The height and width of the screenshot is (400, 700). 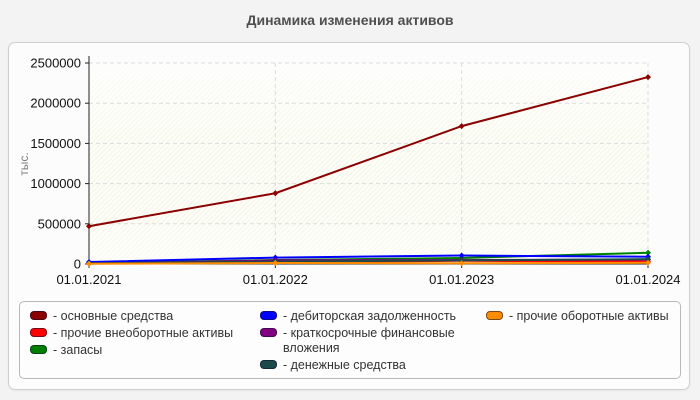 I want to click on legend-label: - основные средства, so click(x=113, y=316).